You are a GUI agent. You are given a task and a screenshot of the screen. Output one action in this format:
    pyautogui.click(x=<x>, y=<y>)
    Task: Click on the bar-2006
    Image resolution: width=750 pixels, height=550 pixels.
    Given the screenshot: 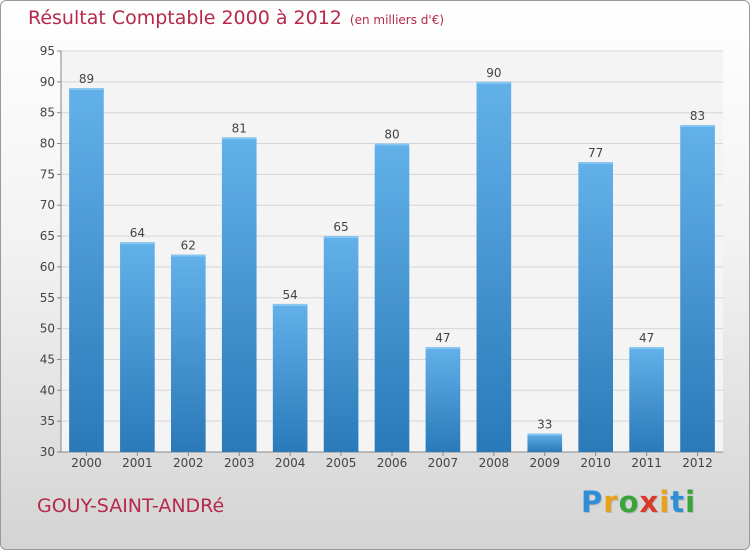 What is the action you would take?
    pyautogui.click(x=392, y=298)
    